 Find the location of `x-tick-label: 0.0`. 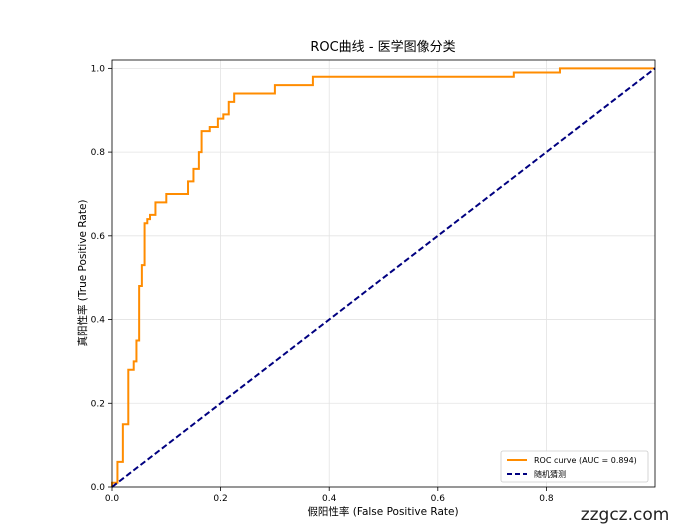

x-tick-label: 0.0 is located at coordinates (112, 499).